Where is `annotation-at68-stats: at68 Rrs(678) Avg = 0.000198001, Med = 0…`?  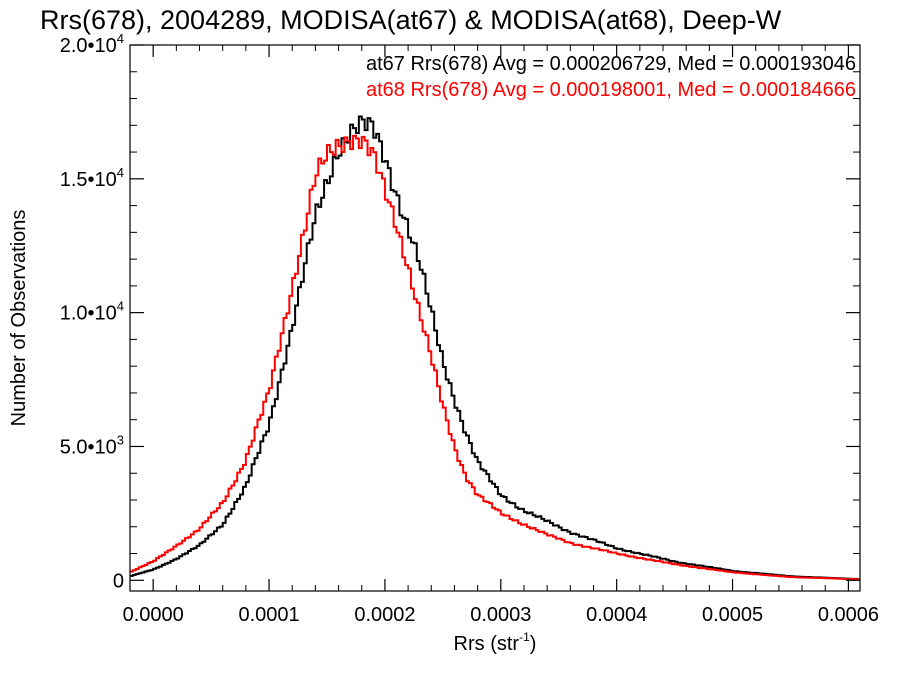
annotation-at68-stats: at68 Rrs(678) Avg = 0.000198001, Med = 0… is located at coordinates (611, 90).